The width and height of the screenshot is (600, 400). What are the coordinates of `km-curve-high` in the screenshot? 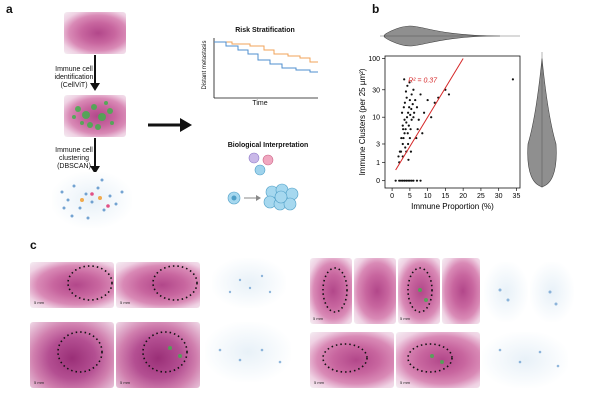 It's located at (266, 52).